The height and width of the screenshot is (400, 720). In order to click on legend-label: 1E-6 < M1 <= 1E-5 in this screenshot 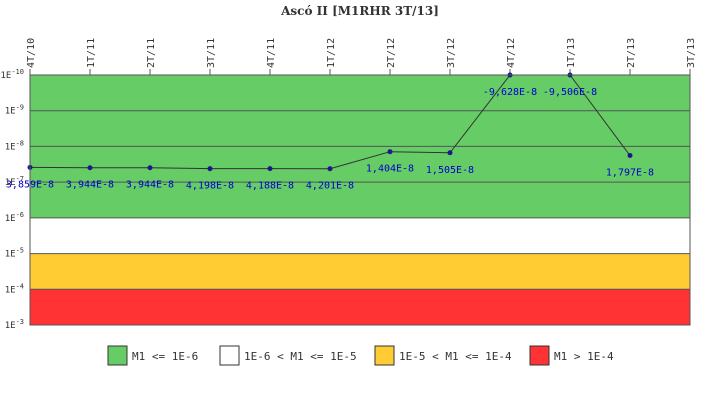, I will do `click(300, 356)`.